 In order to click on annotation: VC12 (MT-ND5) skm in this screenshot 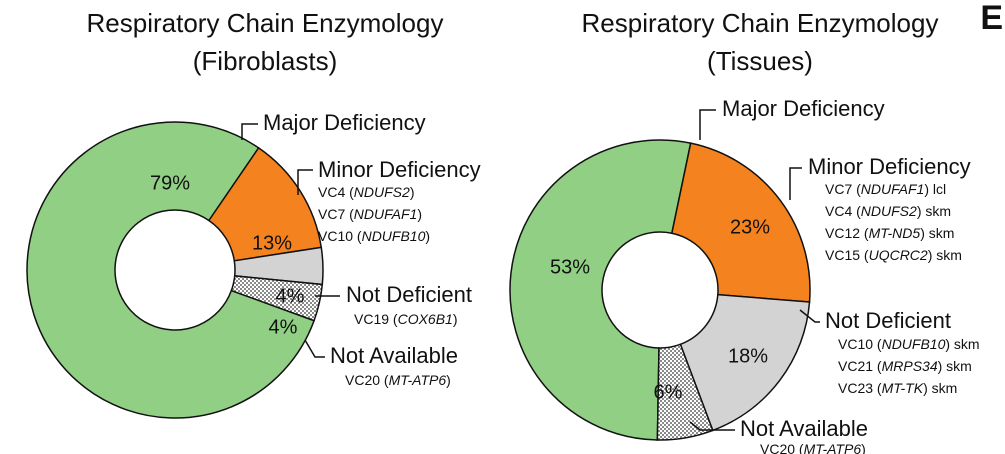, I will do `click(889, 233)`.